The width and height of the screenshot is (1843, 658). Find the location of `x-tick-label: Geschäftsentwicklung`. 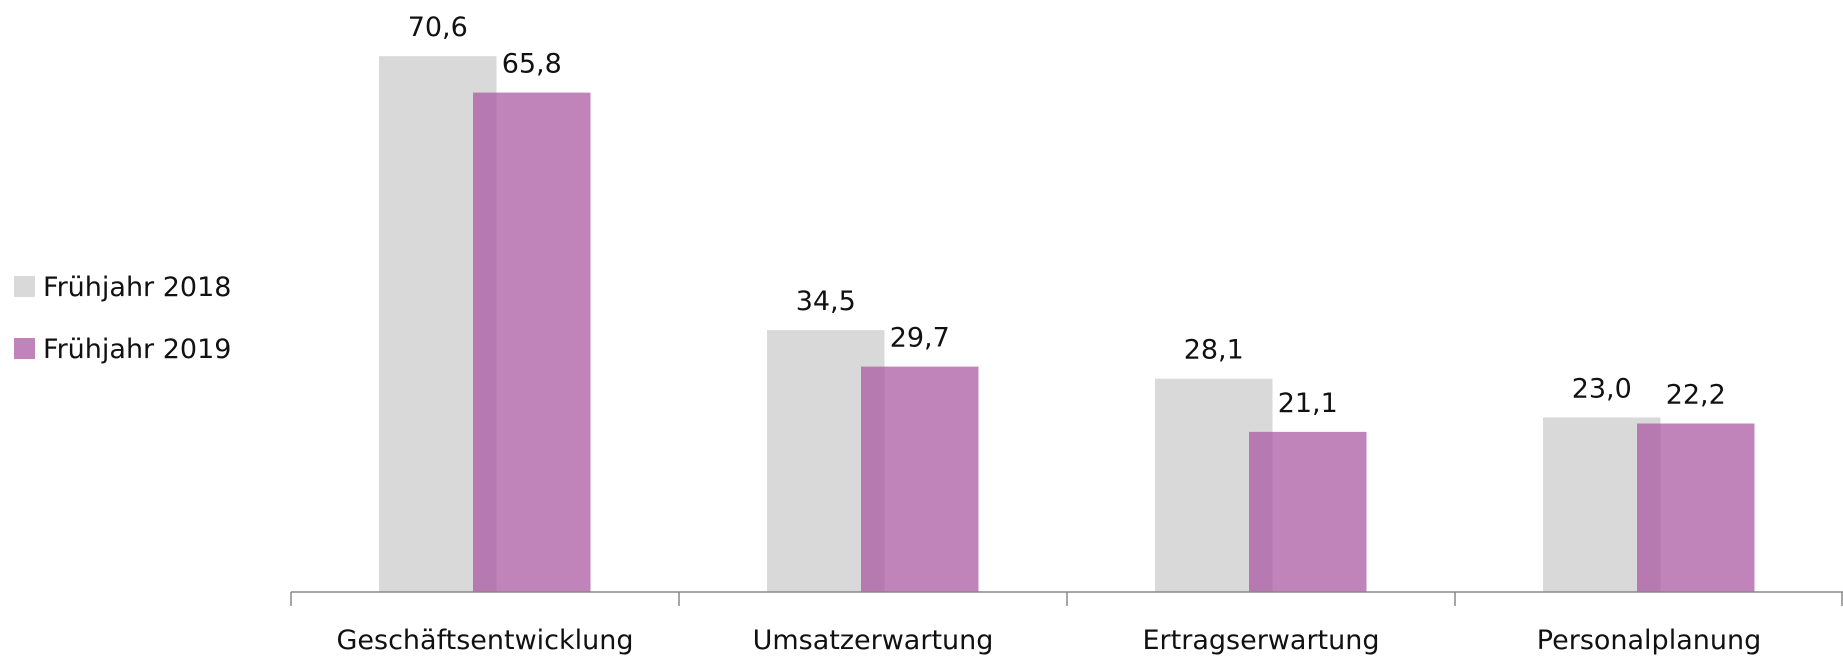

x-tick-label: Geschäftsentwicklung is located at coordinates (484, 640).